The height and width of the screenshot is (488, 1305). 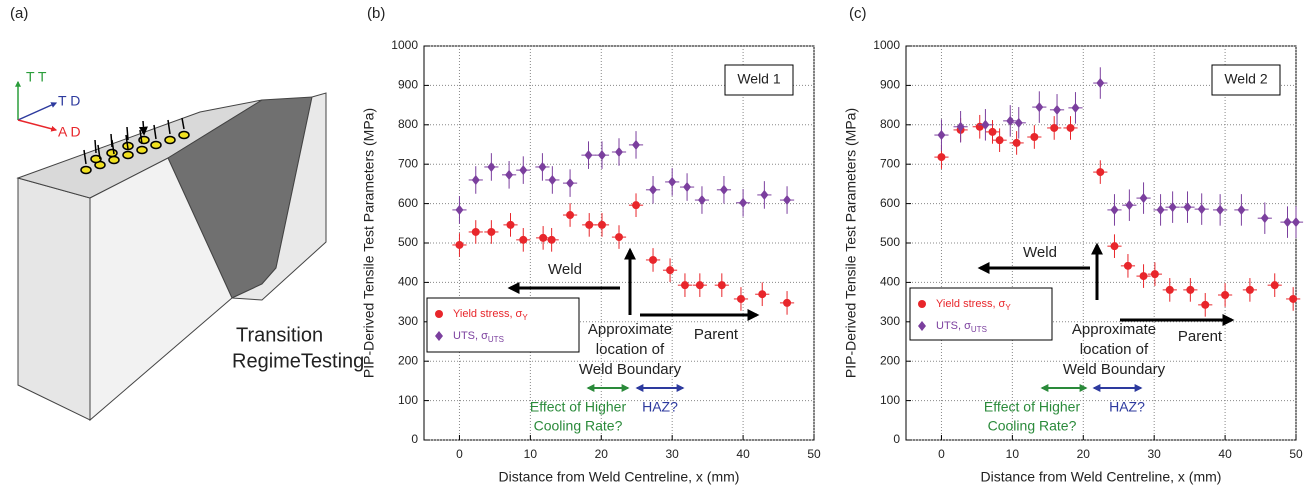 I want to click on y-tick-label: 0, so click(x=414, y=439).